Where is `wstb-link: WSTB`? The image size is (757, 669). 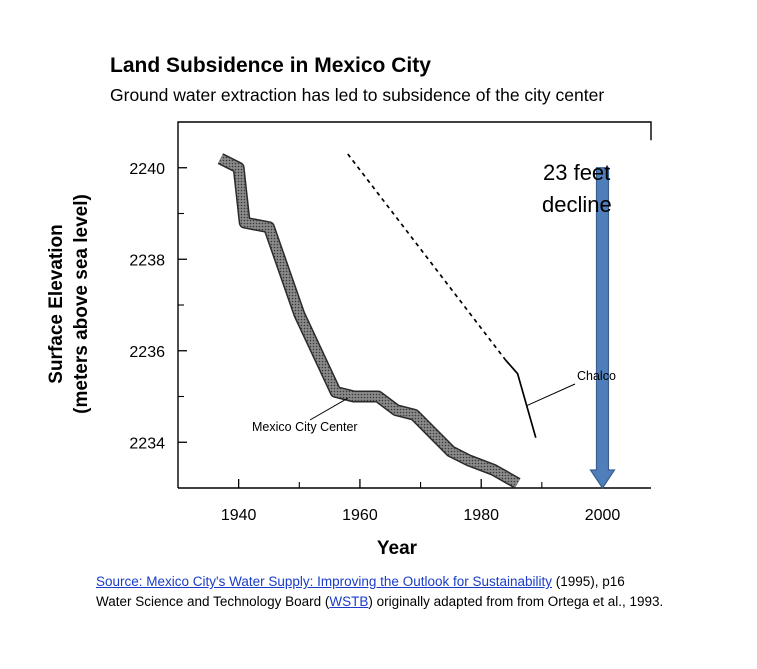
wstb-link: WSTB is located at coordinates (349, 601).